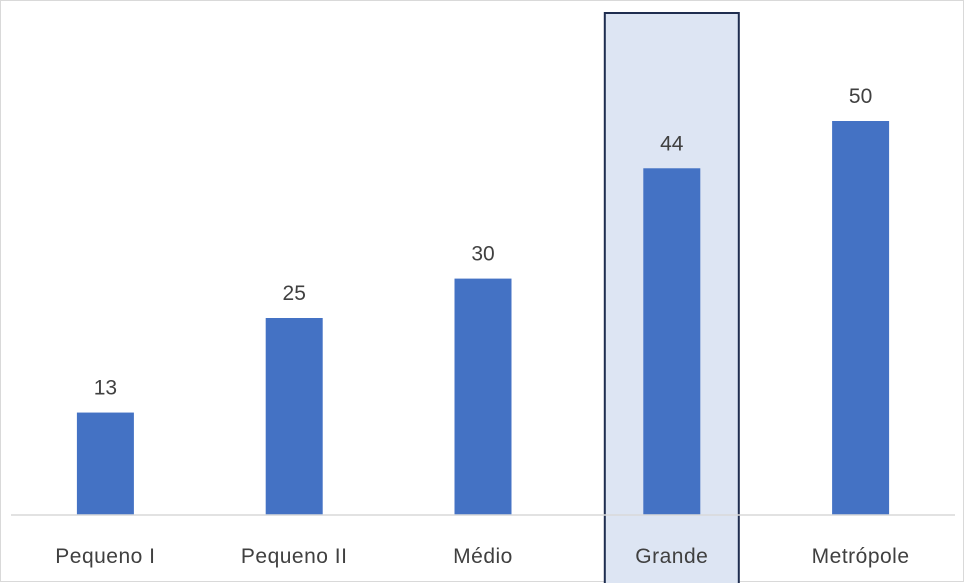 Image resolution: width=964 pixels, height=583 pixels. Describe the element at coordinates (482, 254) in the screenshot. I see `data-label-medio: 30` at that location.